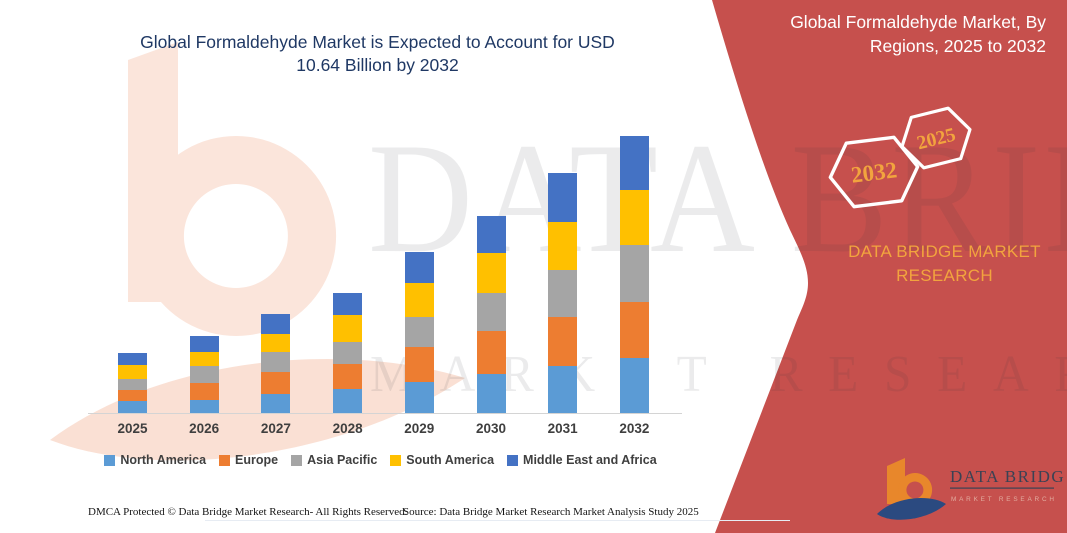  What do you see at coordinates (377, 65) in the screenshot?
I see `chart-title-line2: 10.64 Billion by 2032` at bounding box center [377, 65].